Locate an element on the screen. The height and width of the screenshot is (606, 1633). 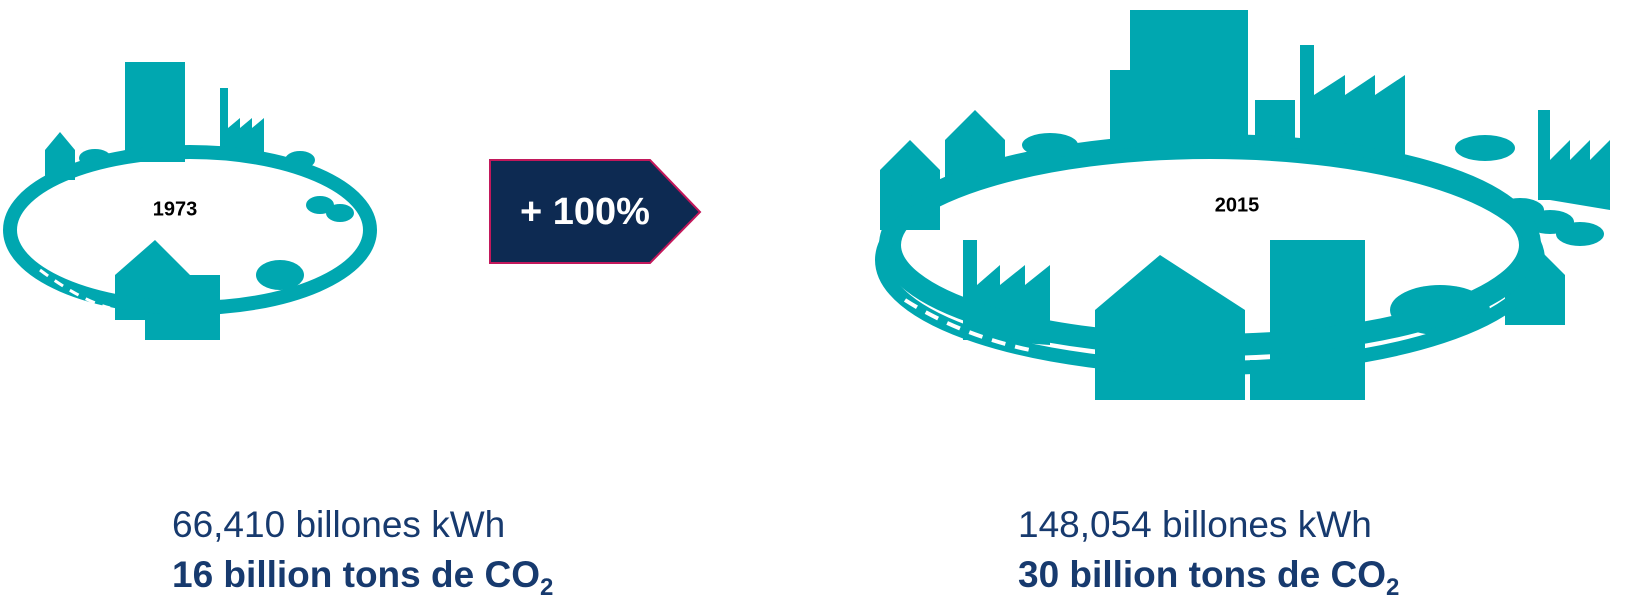
year-label: 1973 is located at coordinates (175, 209).